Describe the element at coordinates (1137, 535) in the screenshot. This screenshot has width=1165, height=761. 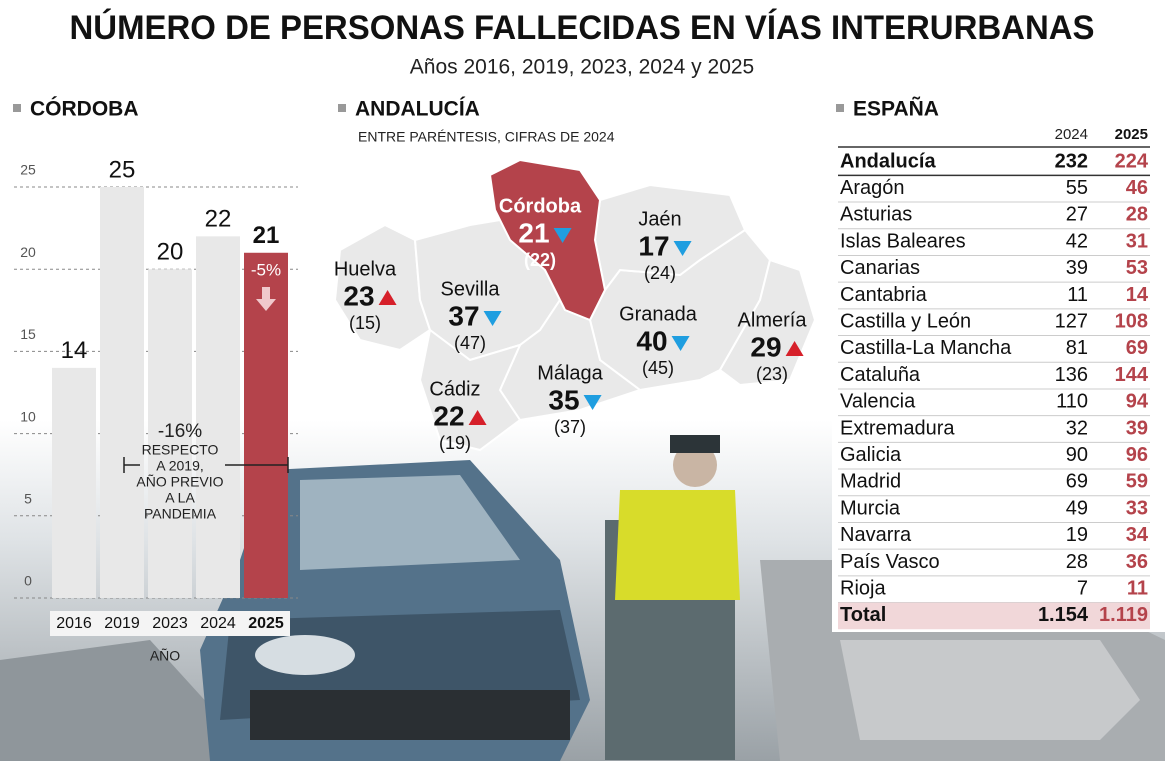
I see `cell-2025: 34` at that location.